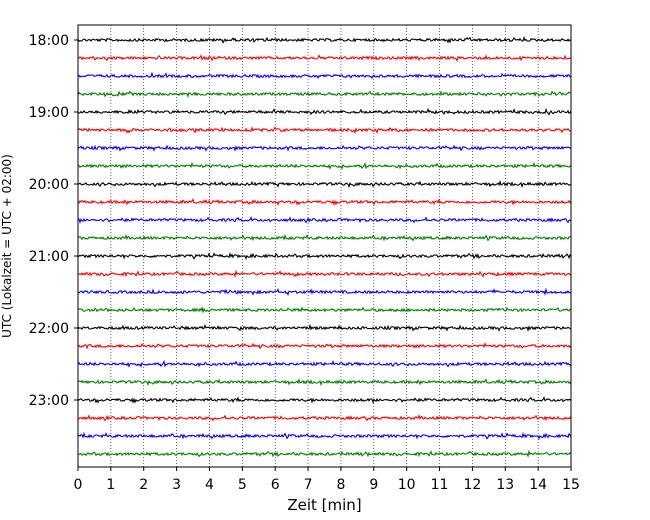 This screenshot has width=650, height=520. Describe the element at coordinates (327, 480) in the screenshot. I see `x-axis: 0 1 2 3 4 5 6 7 8 9 10 11 12 13 14 15` at that location.